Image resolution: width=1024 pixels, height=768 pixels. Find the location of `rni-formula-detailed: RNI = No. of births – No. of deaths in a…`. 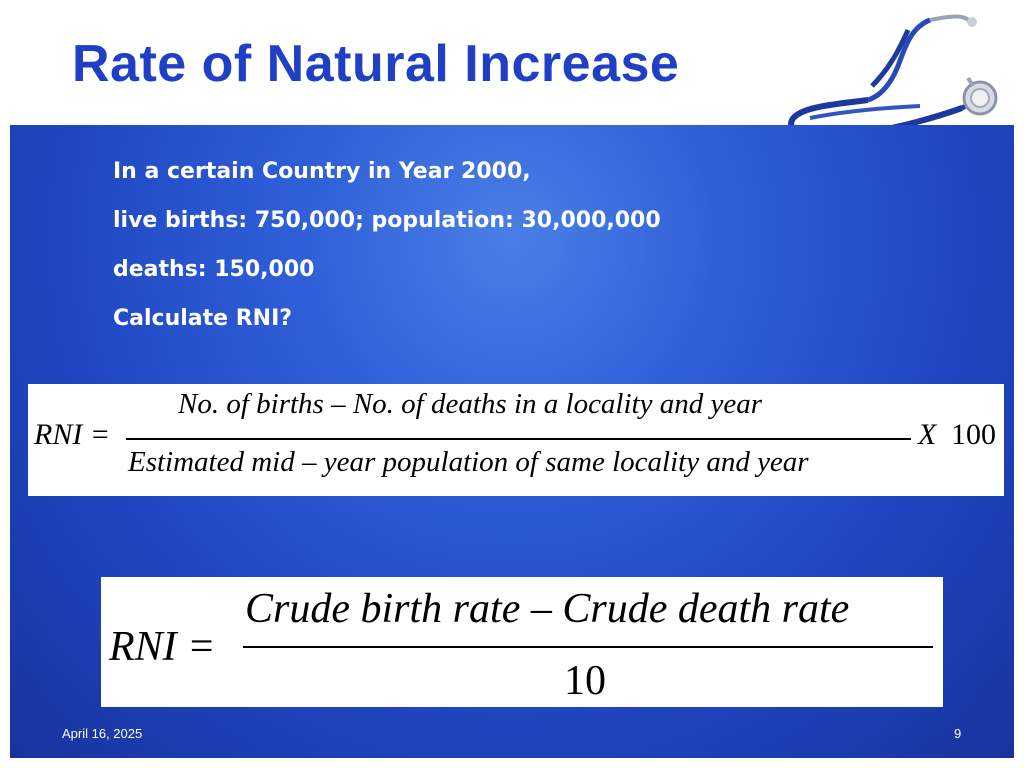

rni-formula-detailed: RNI = No. of births – No. of deaths in a… is located at coordinates (516, 440).